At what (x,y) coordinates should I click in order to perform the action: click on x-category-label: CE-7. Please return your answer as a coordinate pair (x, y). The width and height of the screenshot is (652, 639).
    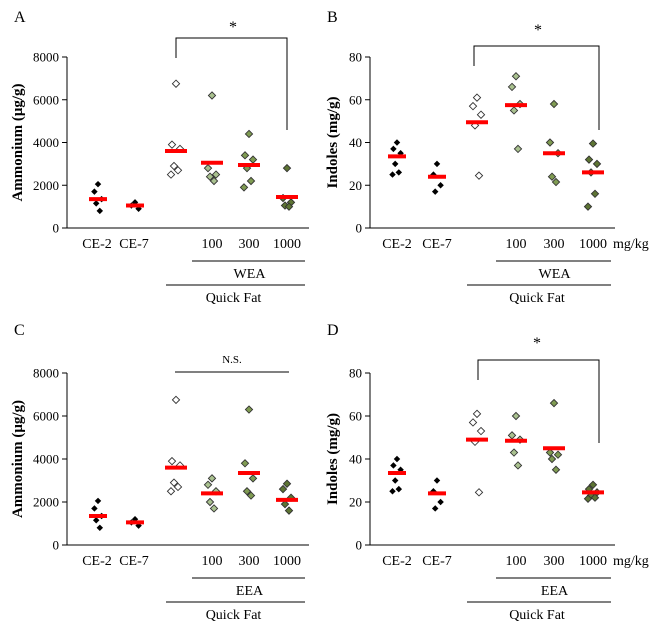
    Looking at the image, I should click on (134, 561).